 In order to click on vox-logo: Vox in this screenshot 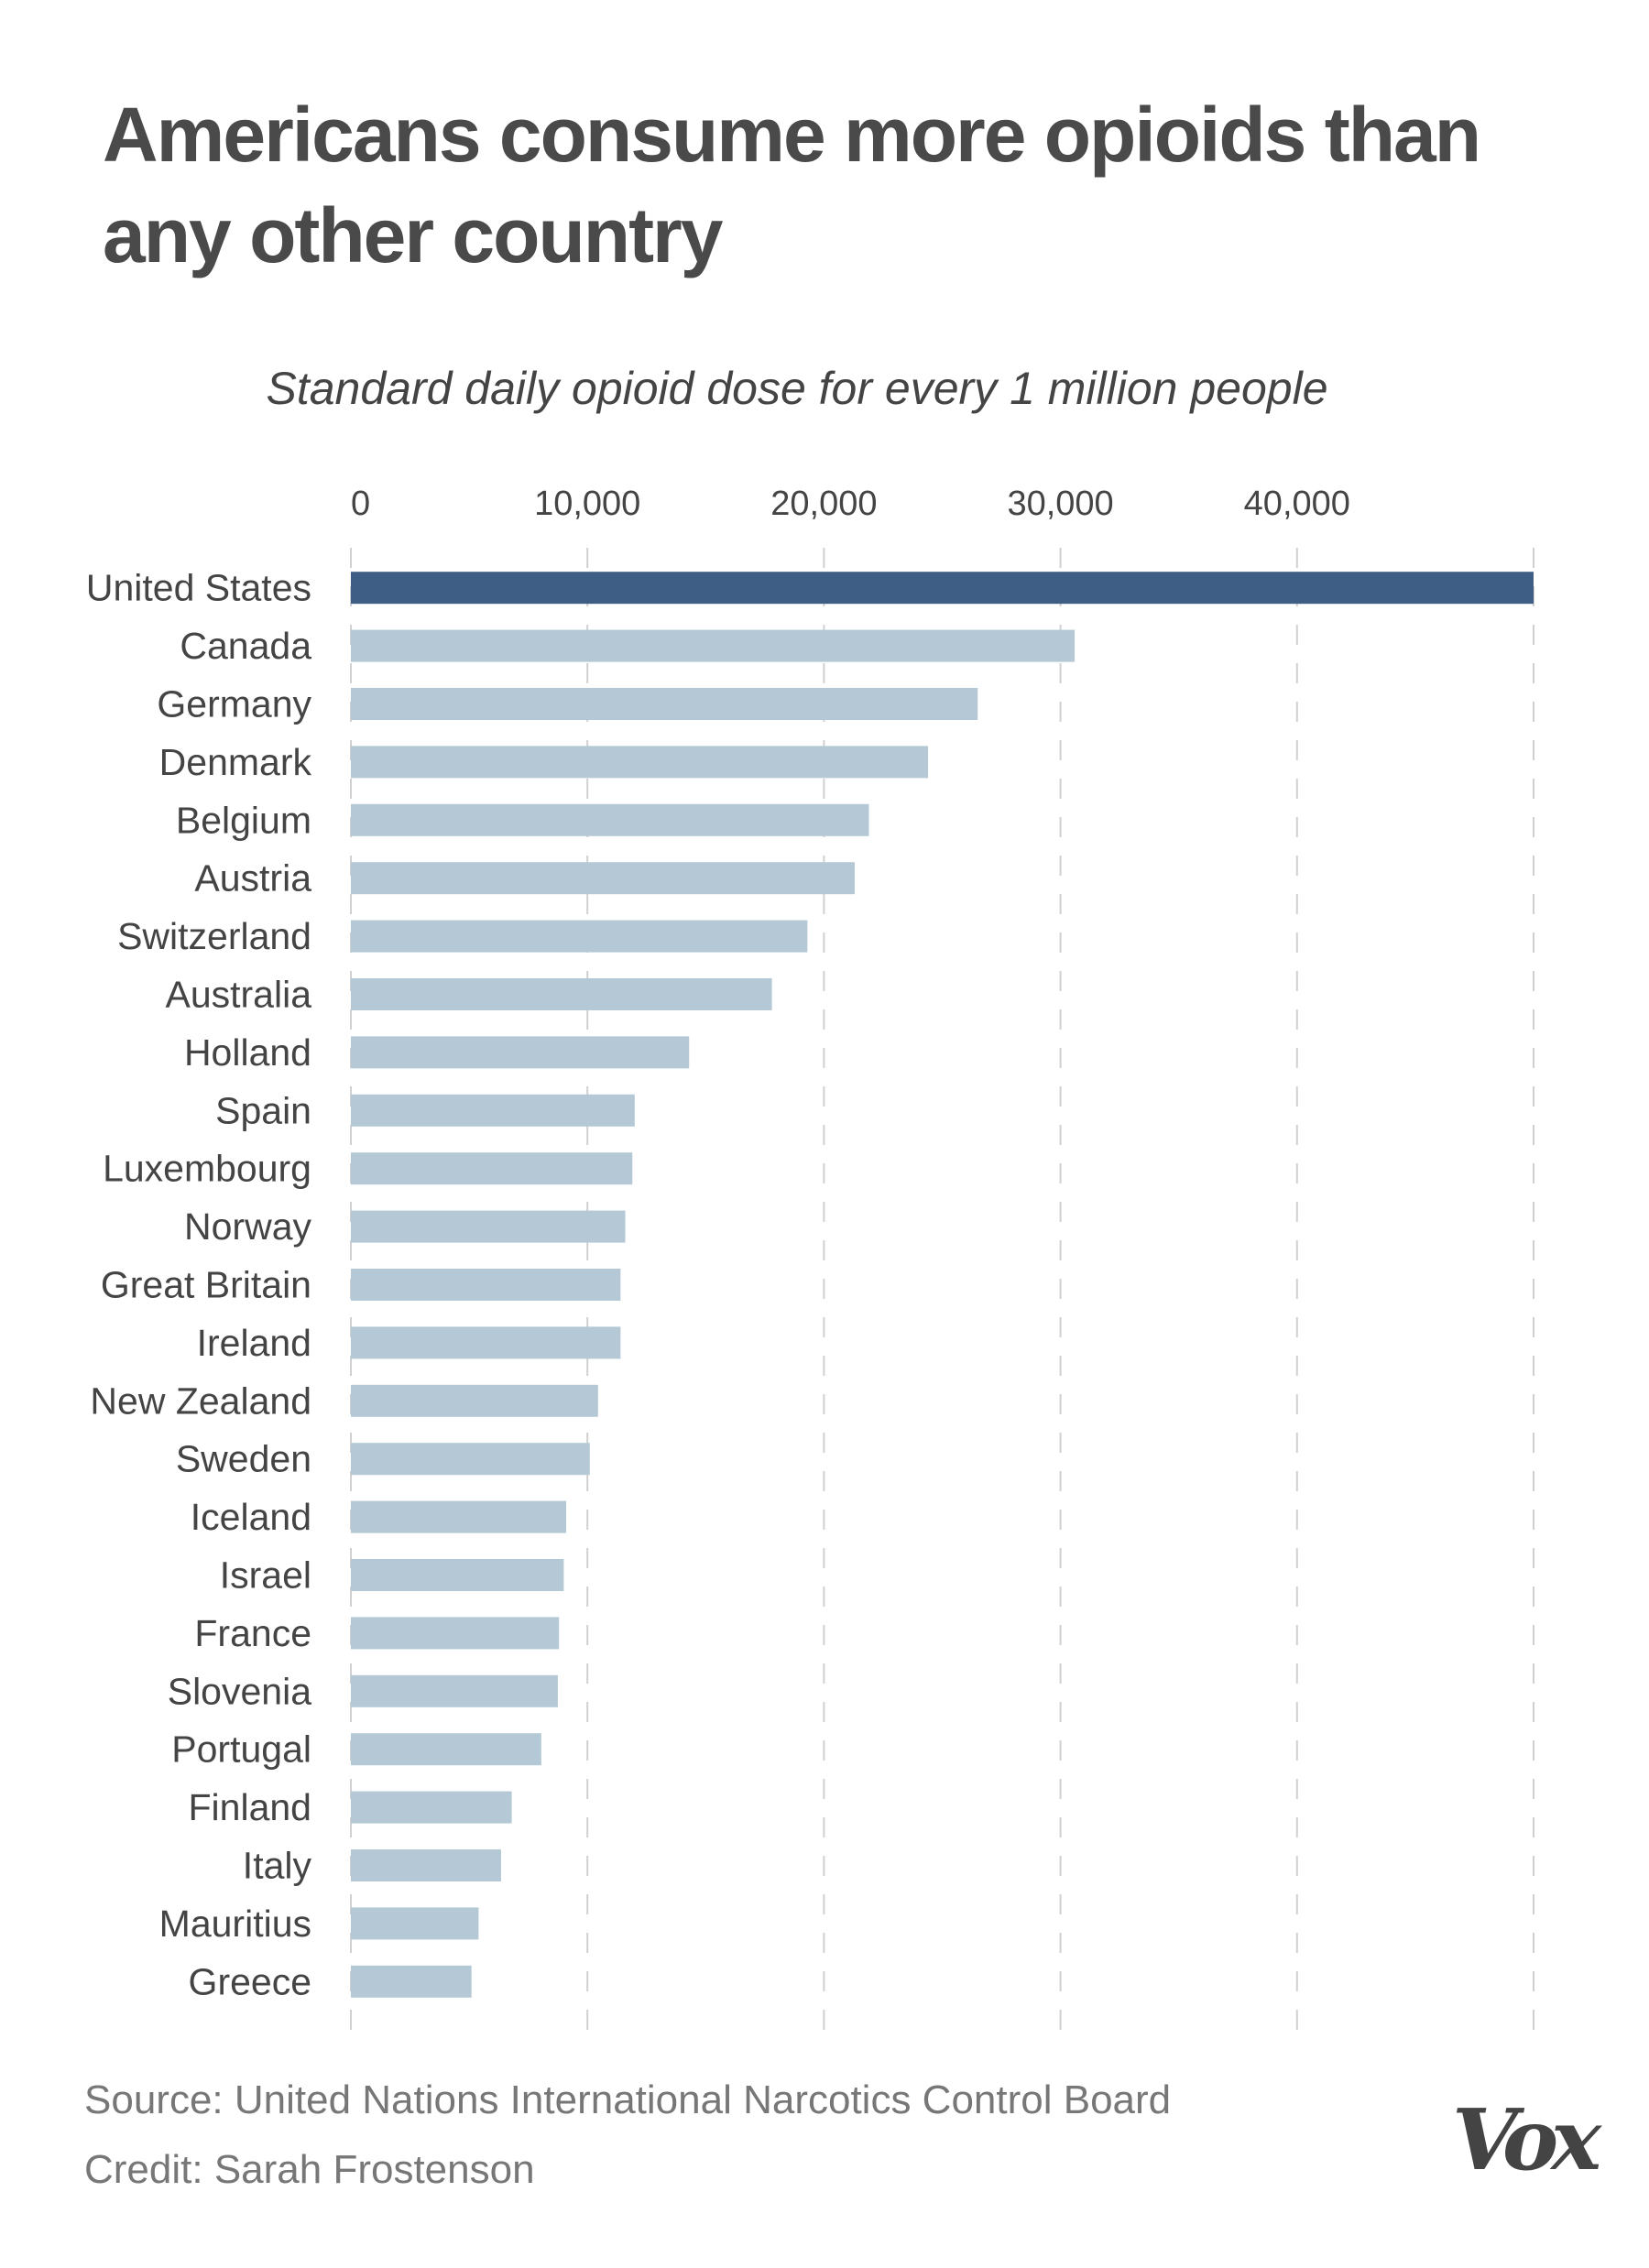, I will do `click(1526, 2139)`.